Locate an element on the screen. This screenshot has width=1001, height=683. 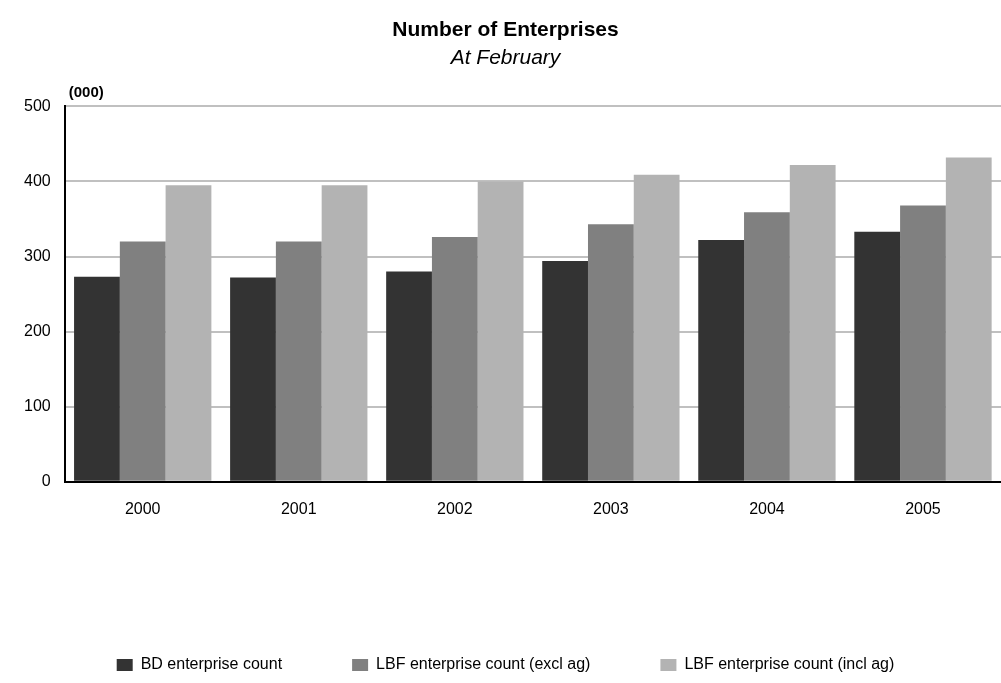
x-tick-label: 2002 is located at coordinates (455, 508).